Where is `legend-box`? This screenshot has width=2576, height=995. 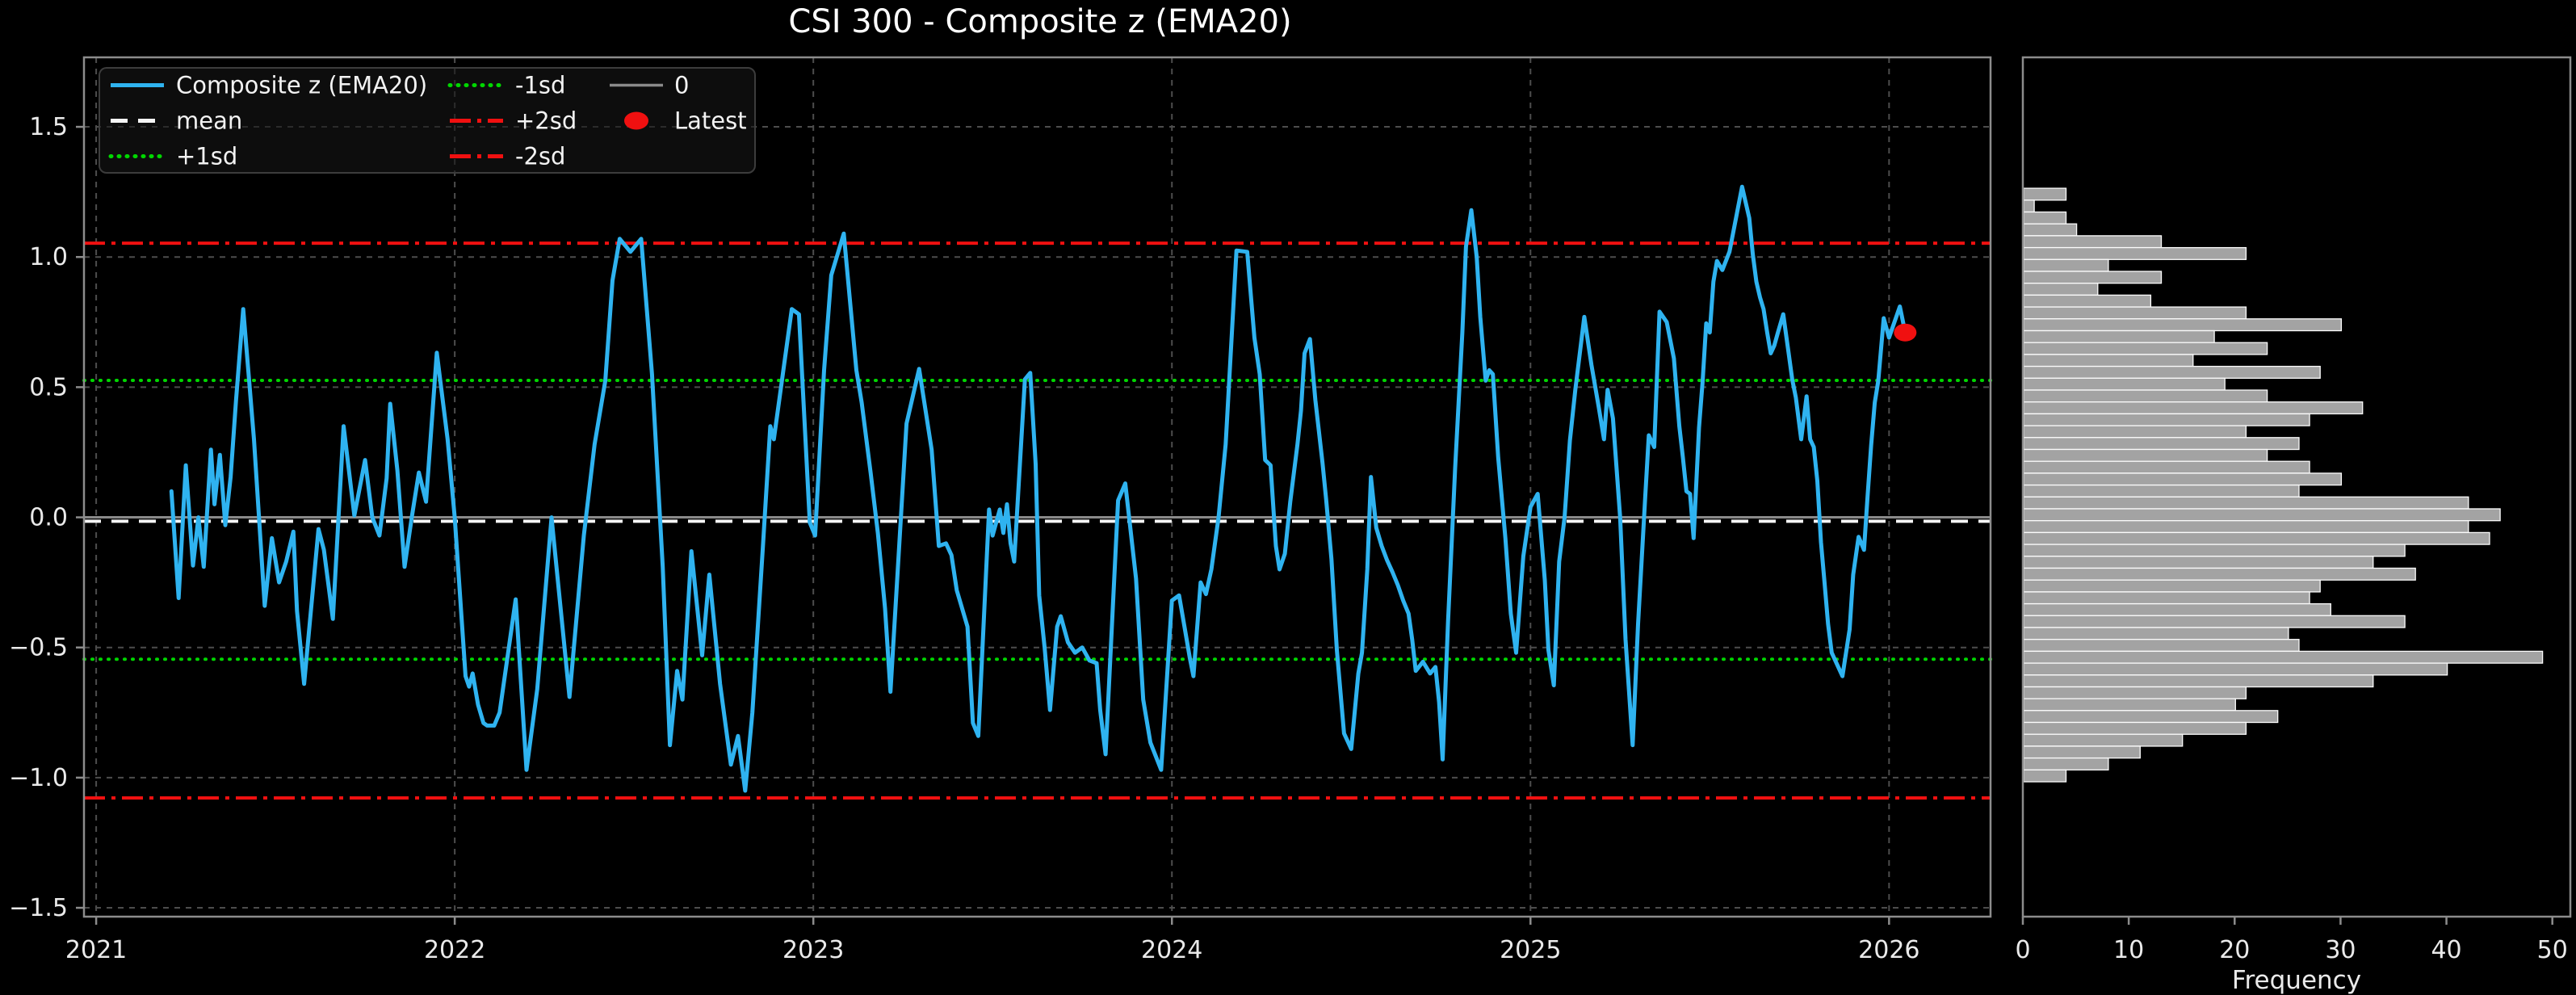
legend-box is located at coordinates (428, 120).